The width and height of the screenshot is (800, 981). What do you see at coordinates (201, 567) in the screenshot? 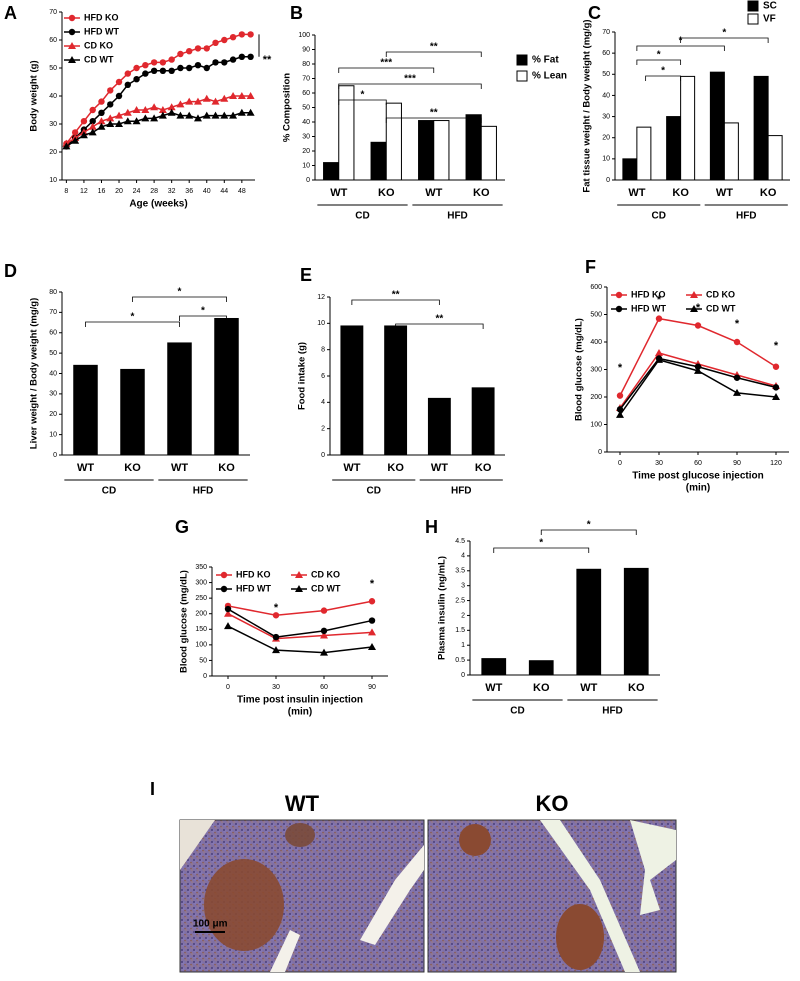
I see `y-tick-label: 350` at bounding box center [201, 567].